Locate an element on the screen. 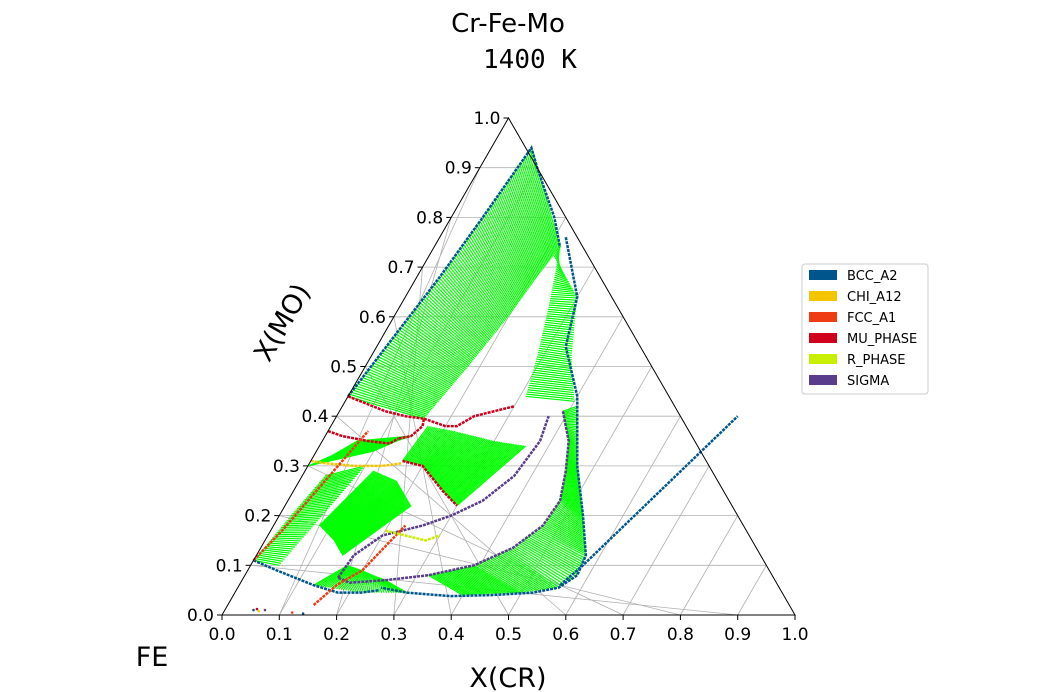 The height and width of the screenshot is (692, 1042). grid-line is located at coordinates (752, 590).